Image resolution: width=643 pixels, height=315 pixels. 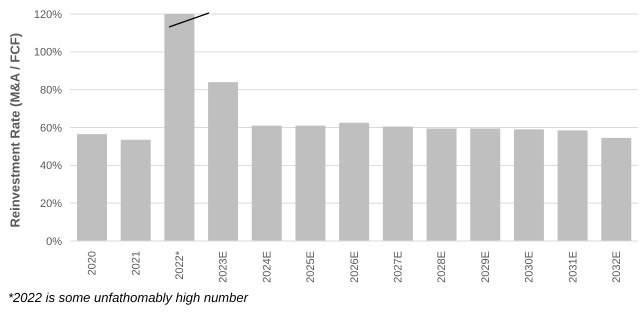 I want to click on y-tick-label: 120%, so click(x=48, y=14).